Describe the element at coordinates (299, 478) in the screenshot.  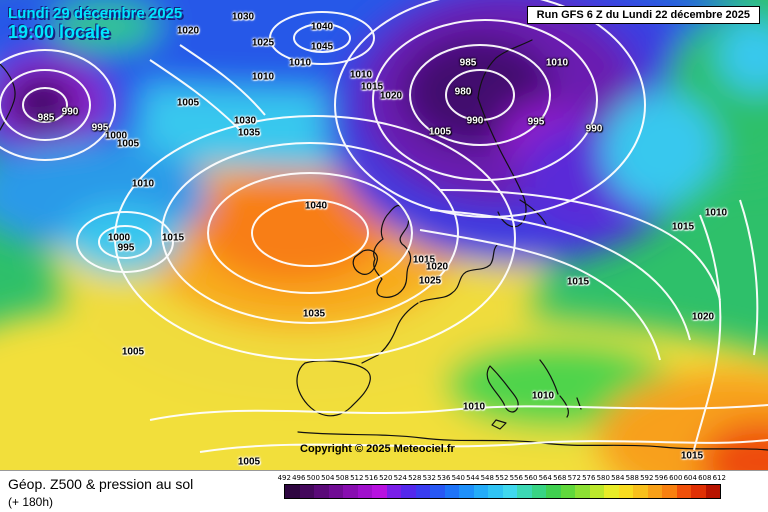
I see `legend-value: 496` at that location.